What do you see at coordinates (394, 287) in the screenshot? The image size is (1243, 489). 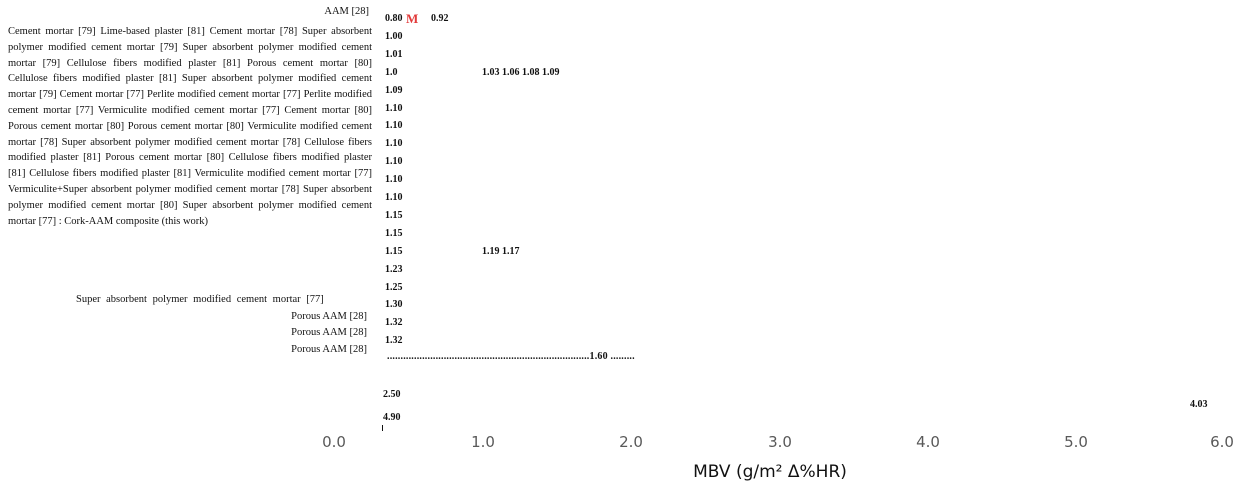 I see `value-label: 1.25` at bounding box center [394, 287].